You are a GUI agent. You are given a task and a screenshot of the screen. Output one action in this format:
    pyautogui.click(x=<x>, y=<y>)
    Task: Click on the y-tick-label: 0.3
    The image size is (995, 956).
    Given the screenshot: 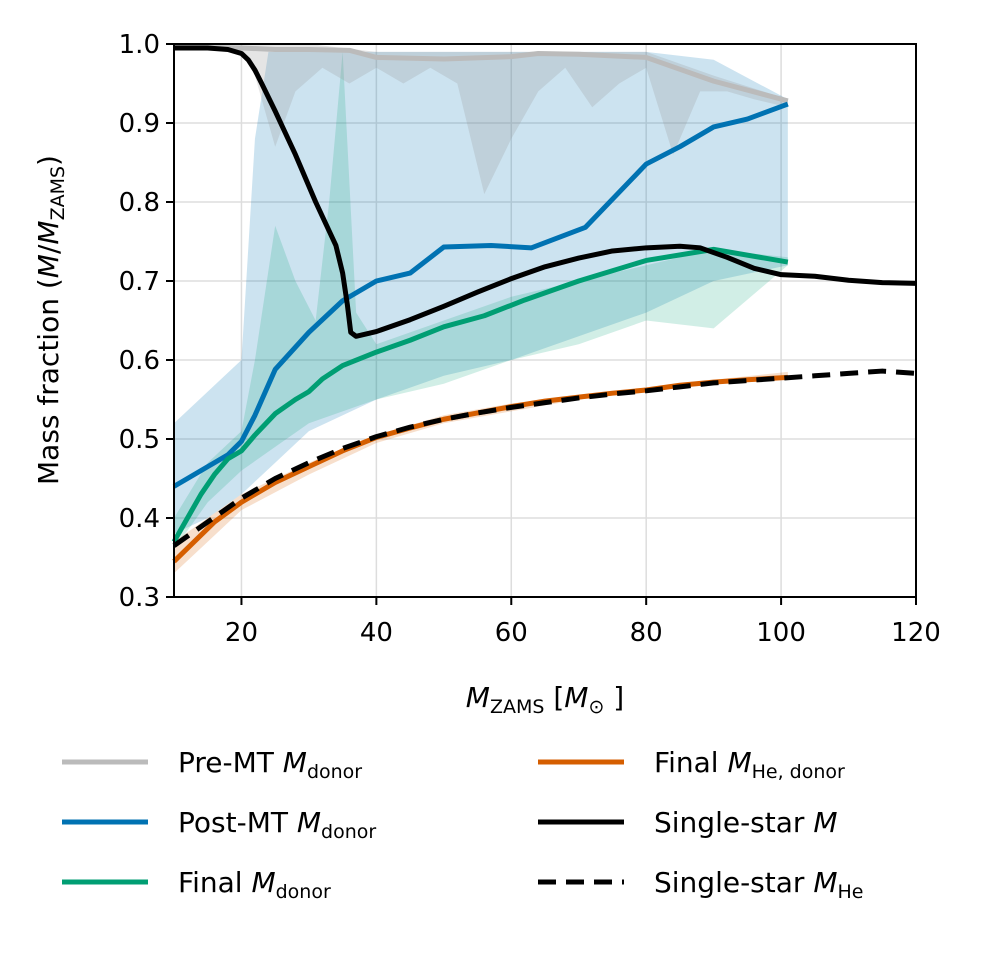 What is the action you would take?
    pyautogui.click(x=139, y=598)
    